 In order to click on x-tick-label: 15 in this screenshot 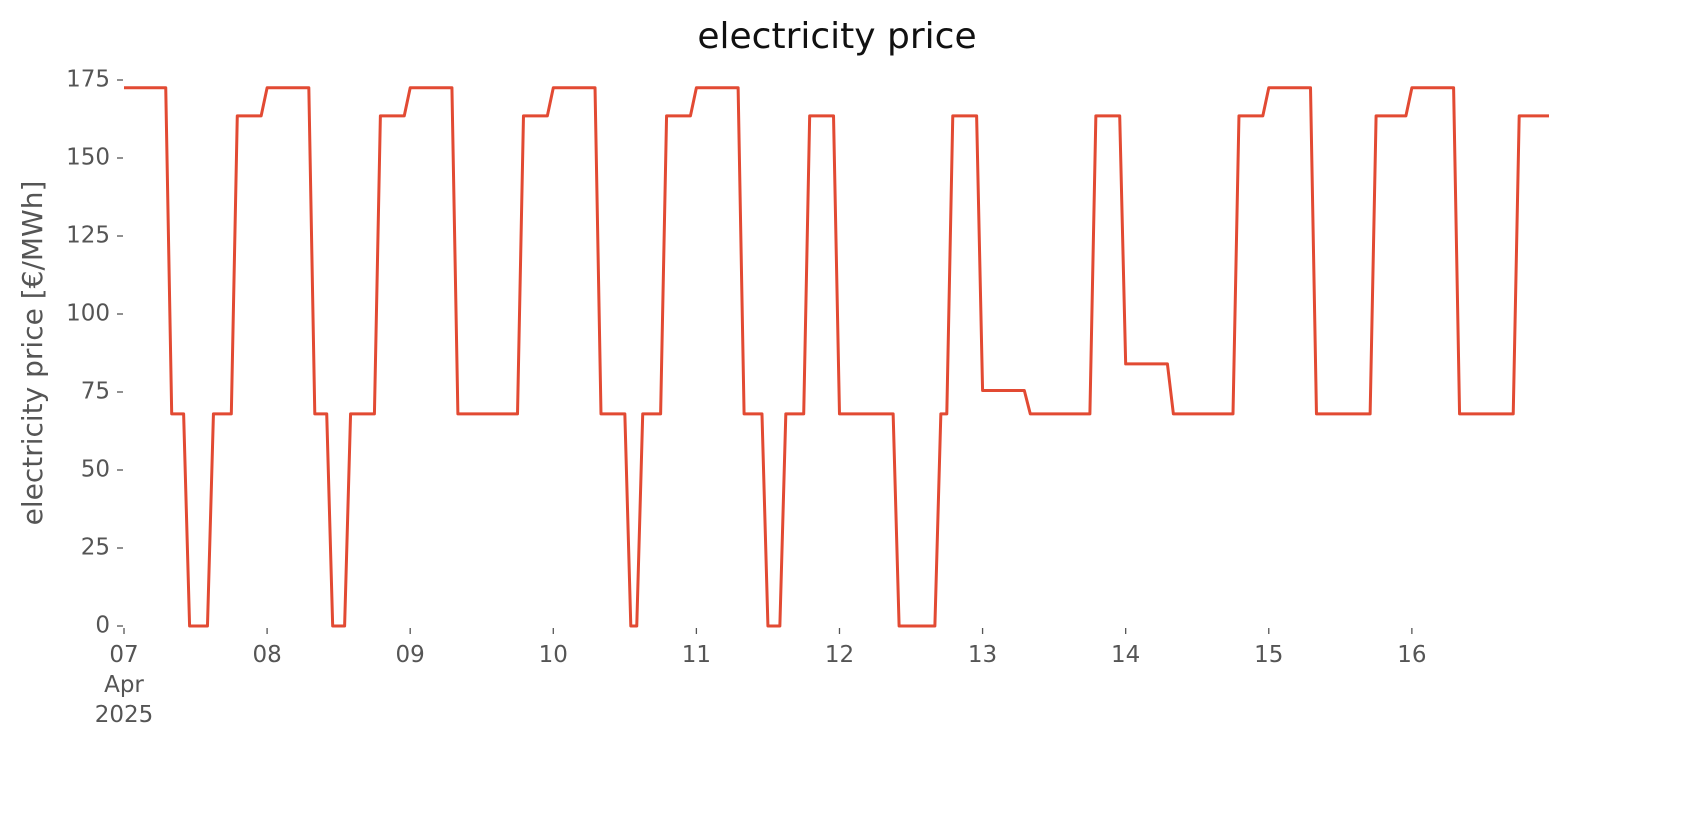, I will do `click(1268, 655)`.